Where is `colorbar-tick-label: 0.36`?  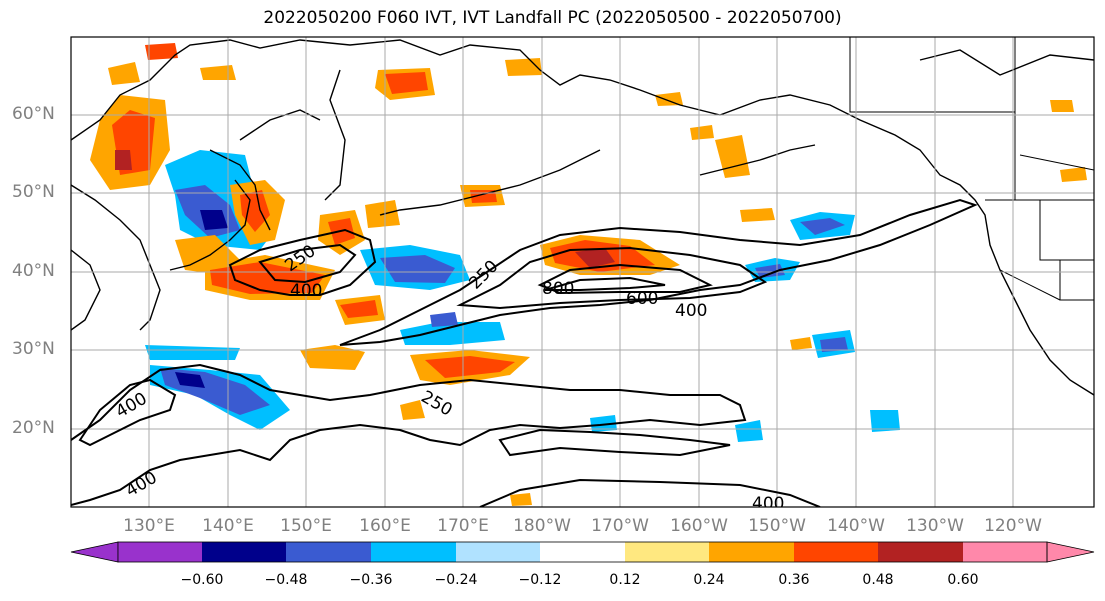
colorbar-tick-label: 0.36 is located at coordinates (794, 580).